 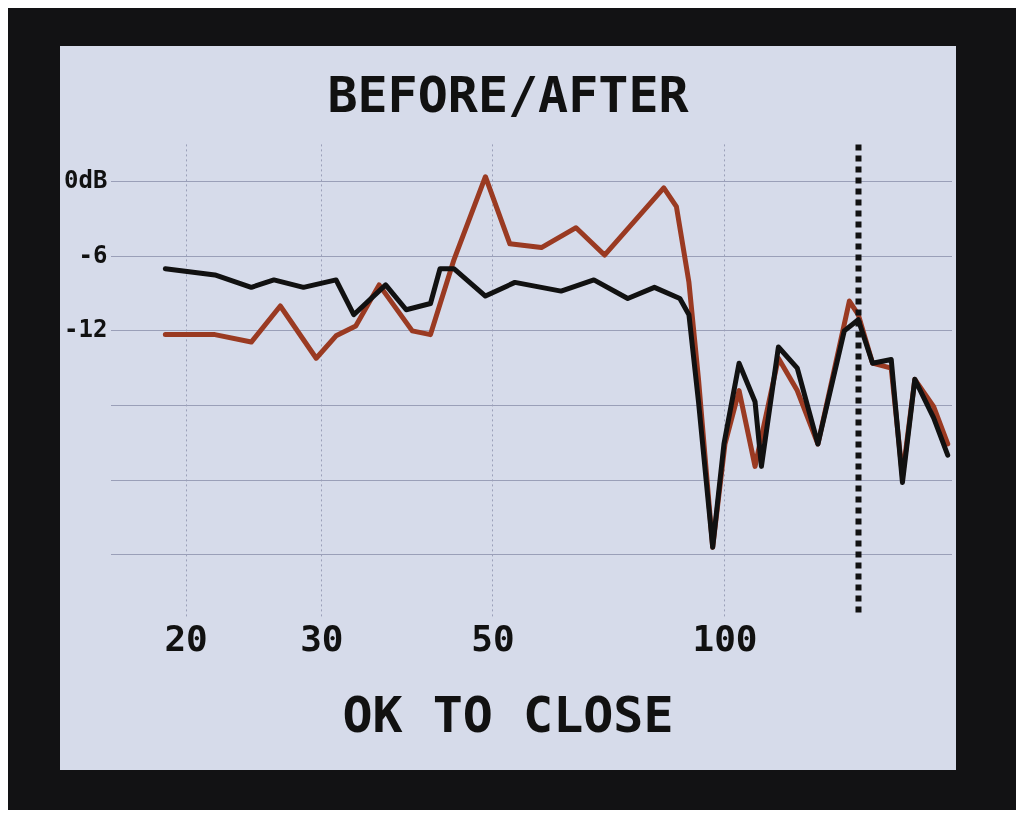 I want to click on x-tick-label: 100, so click(x=725, y=638).